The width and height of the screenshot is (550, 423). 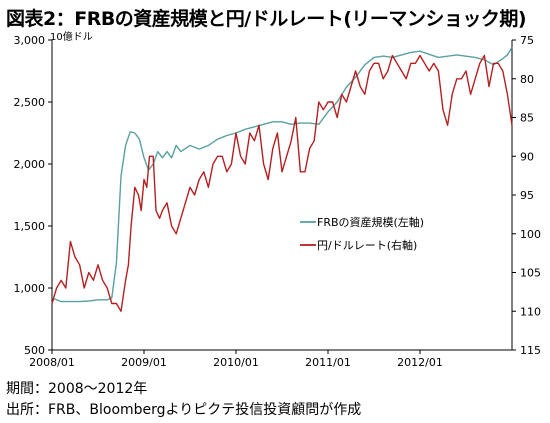 I want to click on x-axis-ticks: 2008/01 2009/01 2010/01 2011/01 2012/01, so click(x=236, y=359).